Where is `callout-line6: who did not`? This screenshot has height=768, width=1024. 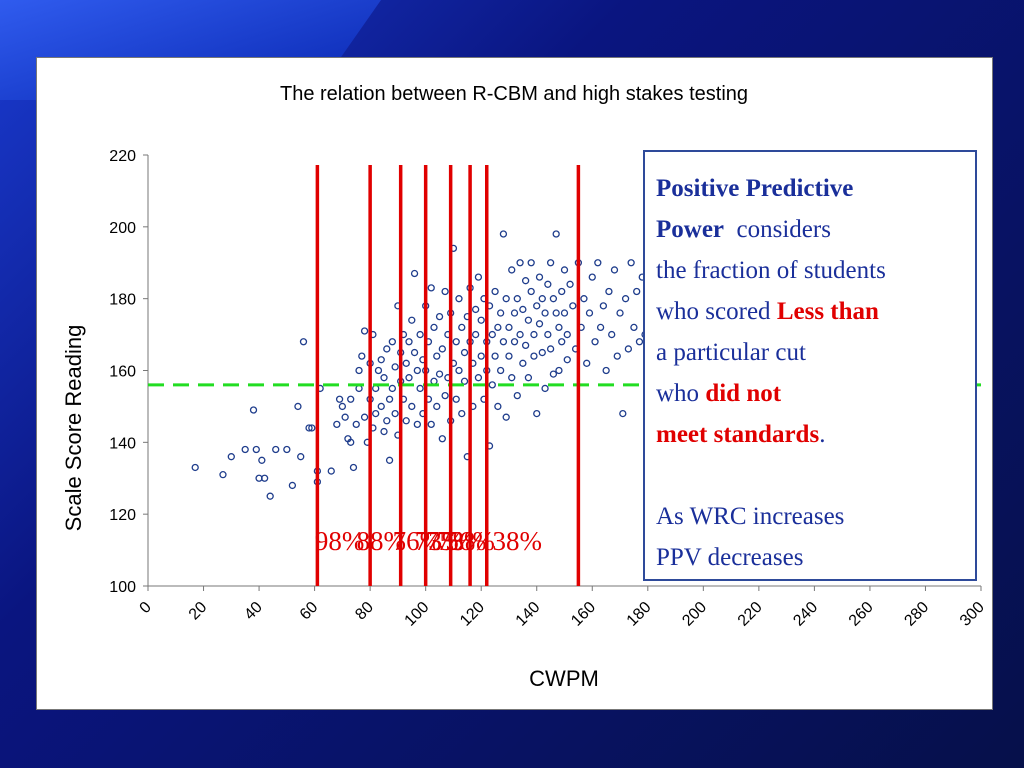
callout-line6: who did not is located at coordinates (810, 393).